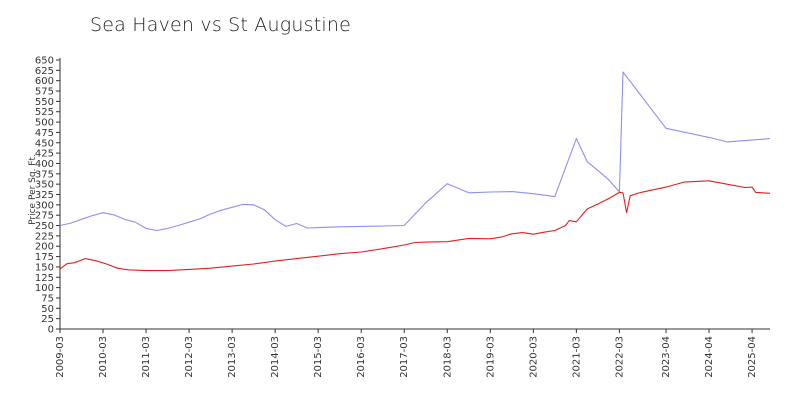 This screenshot has height=400, width=800. What do you see at coordinates (47, 298) in the screenshot?
I see `y-tick-label: 75` at bounding box center [47, 298].